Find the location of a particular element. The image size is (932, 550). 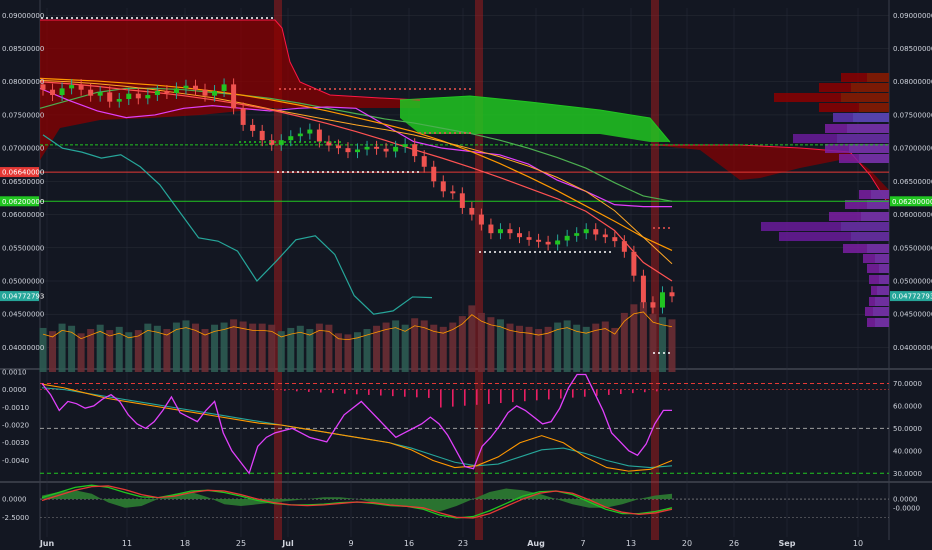

senkou-a-line is located at coordinates (230, 60).